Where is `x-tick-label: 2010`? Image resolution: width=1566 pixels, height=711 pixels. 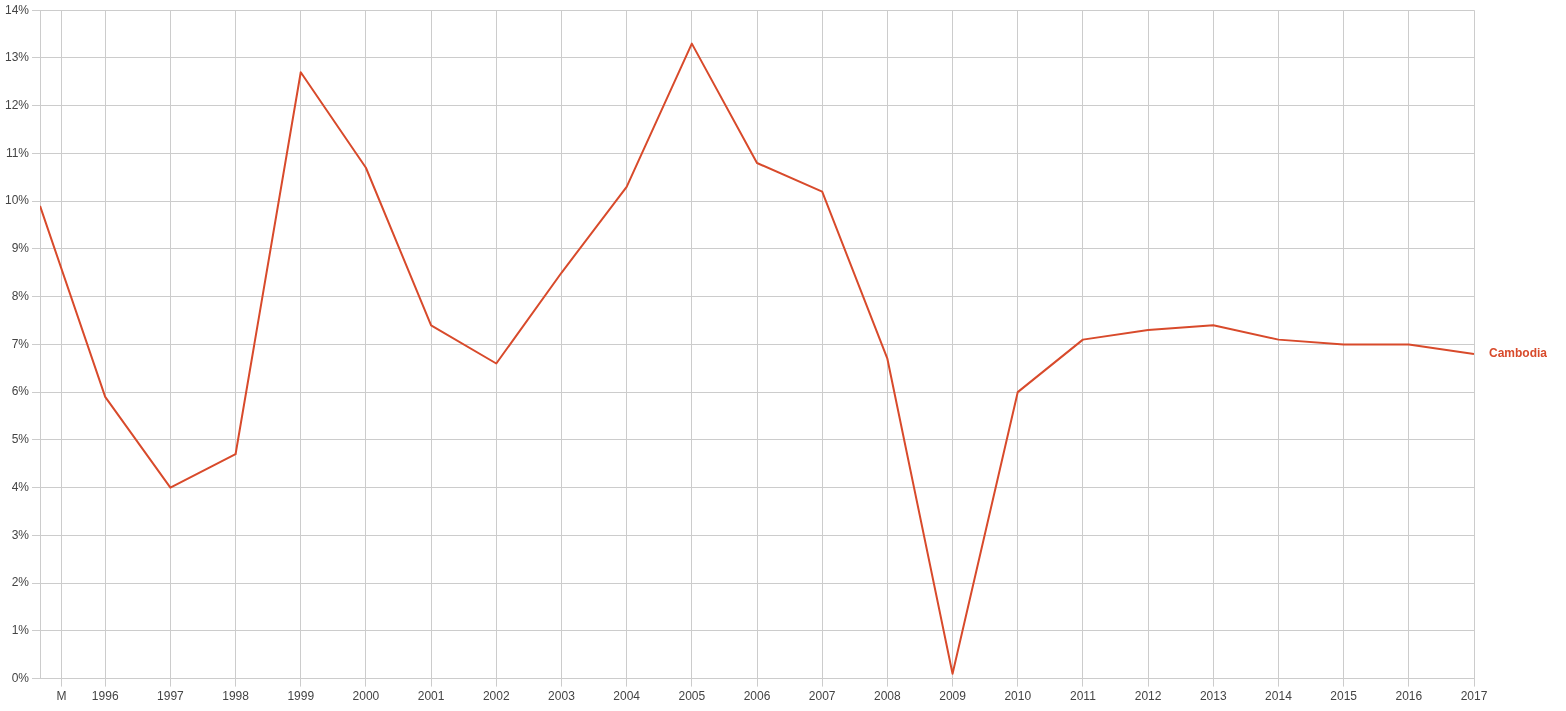
x-tick-label: 2010 is located at coordinates (1018, 696).